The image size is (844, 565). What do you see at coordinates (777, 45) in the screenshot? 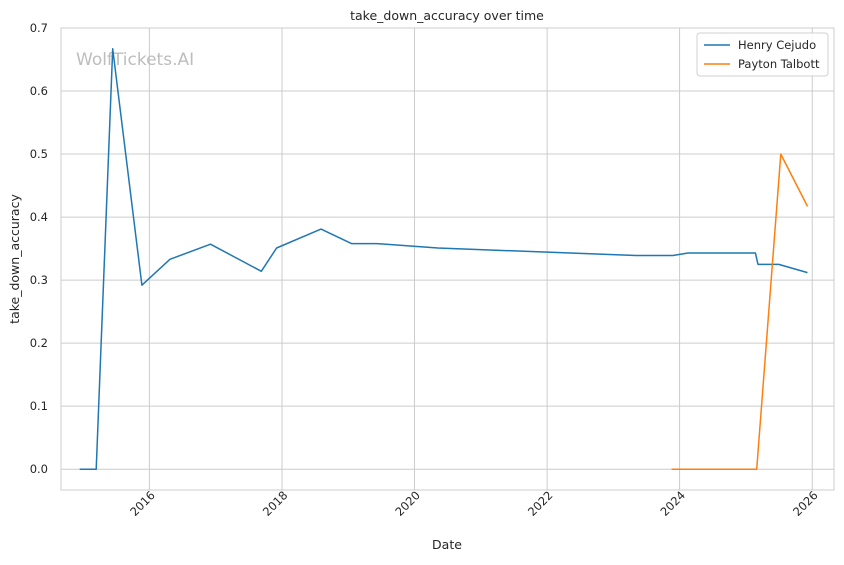
I see `legend-label-0: Henry Cejudo` at bounding box center [777, 45].